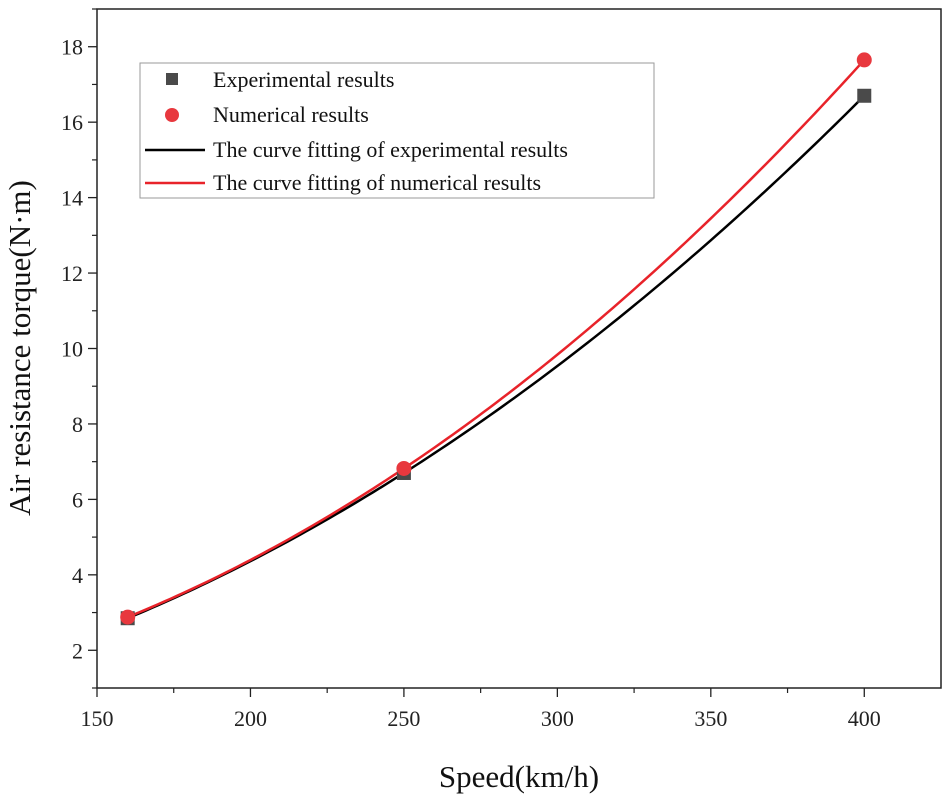 Image resolution: width=950 pixels, height=802 pixels. What do you see at coordinates (72, 349) in the screenshot?
I see `y-tick-label: 10` at bounding box center [72, 349].